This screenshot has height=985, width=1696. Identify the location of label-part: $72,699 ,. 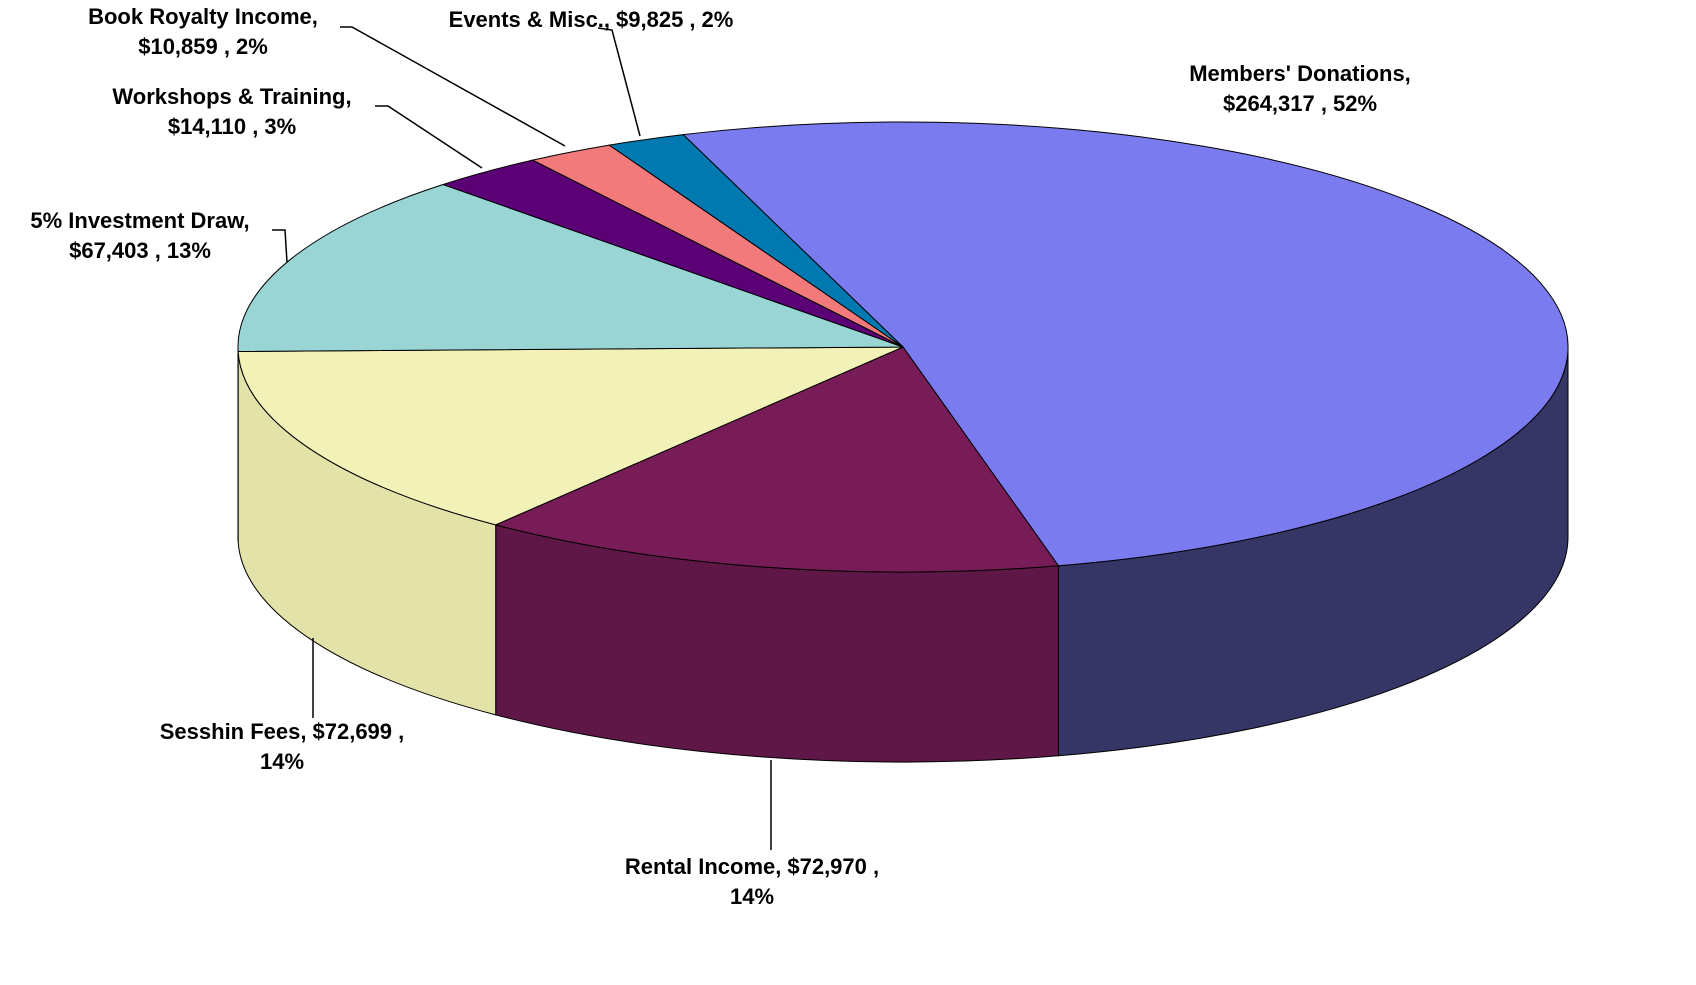
(359, 731).